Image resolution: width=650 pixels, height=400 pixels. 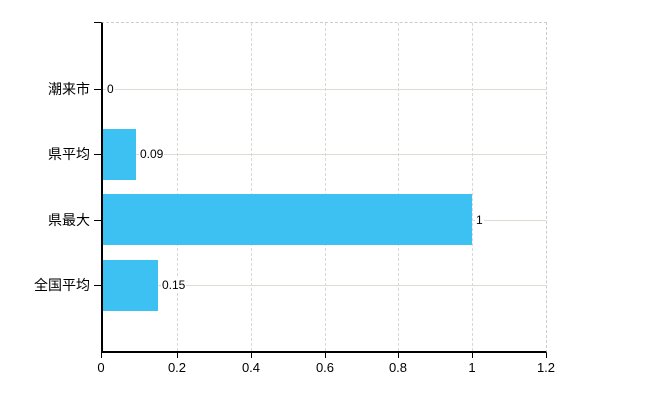 What do you see at coordinates (251, 367) in the screenshot?
I see `x-axis-label: 0.4` at bounding box center [251, 367].